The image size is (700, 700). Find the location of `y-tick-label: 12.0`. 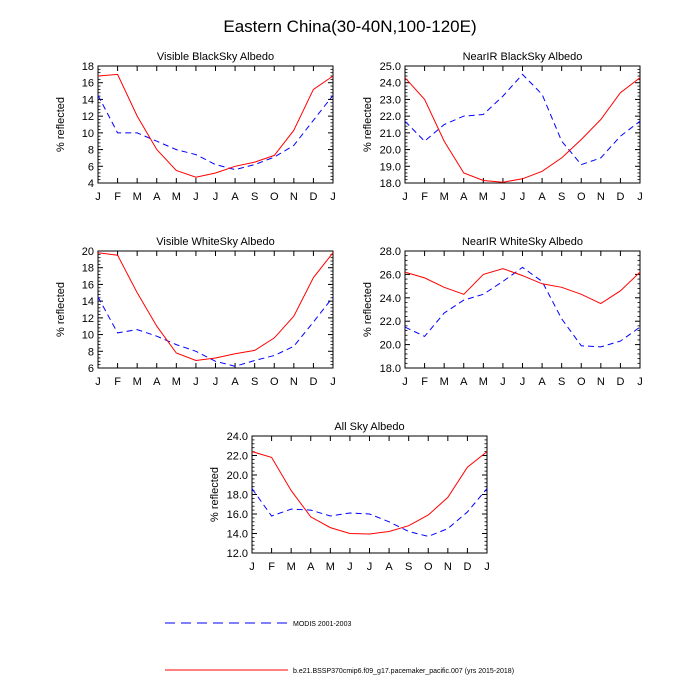

y-tick-label: 12.0 is located at coordinates (237, 554).